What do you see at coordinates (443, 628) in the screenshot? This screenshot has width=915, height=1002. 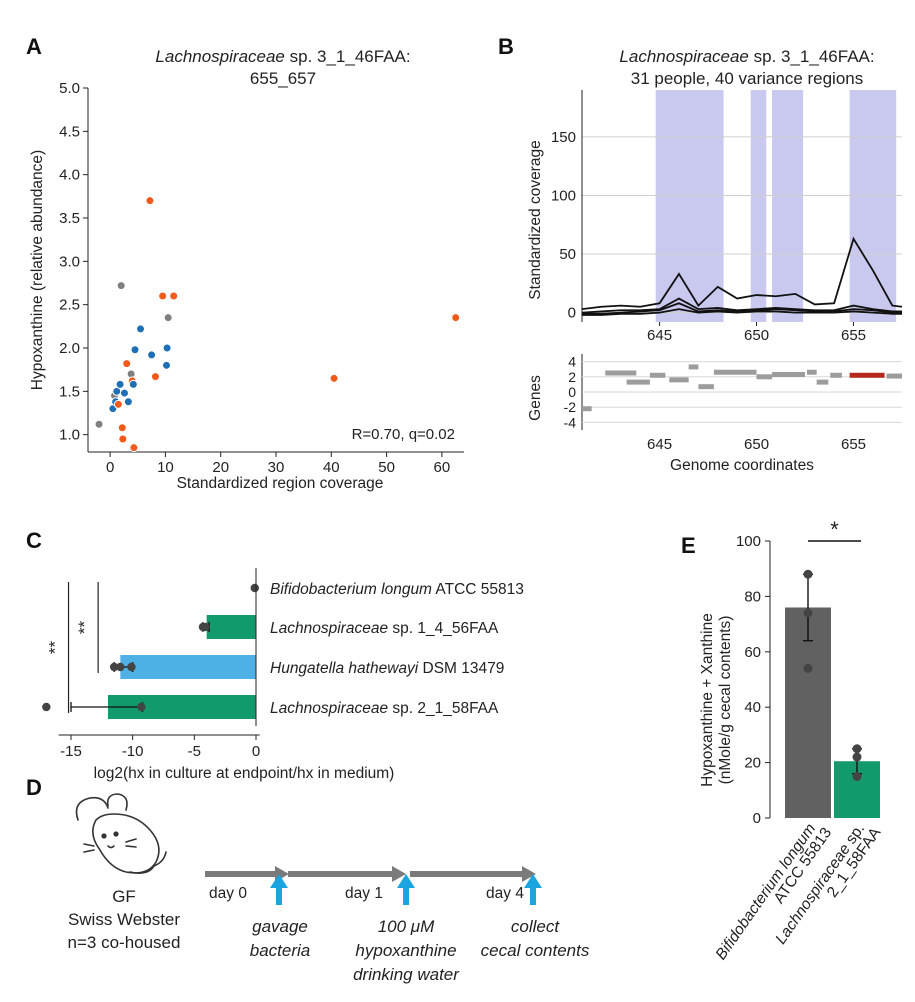 I see `category-label-rest: sp. 1_4_56FAA` at bounding box center [443, 628].